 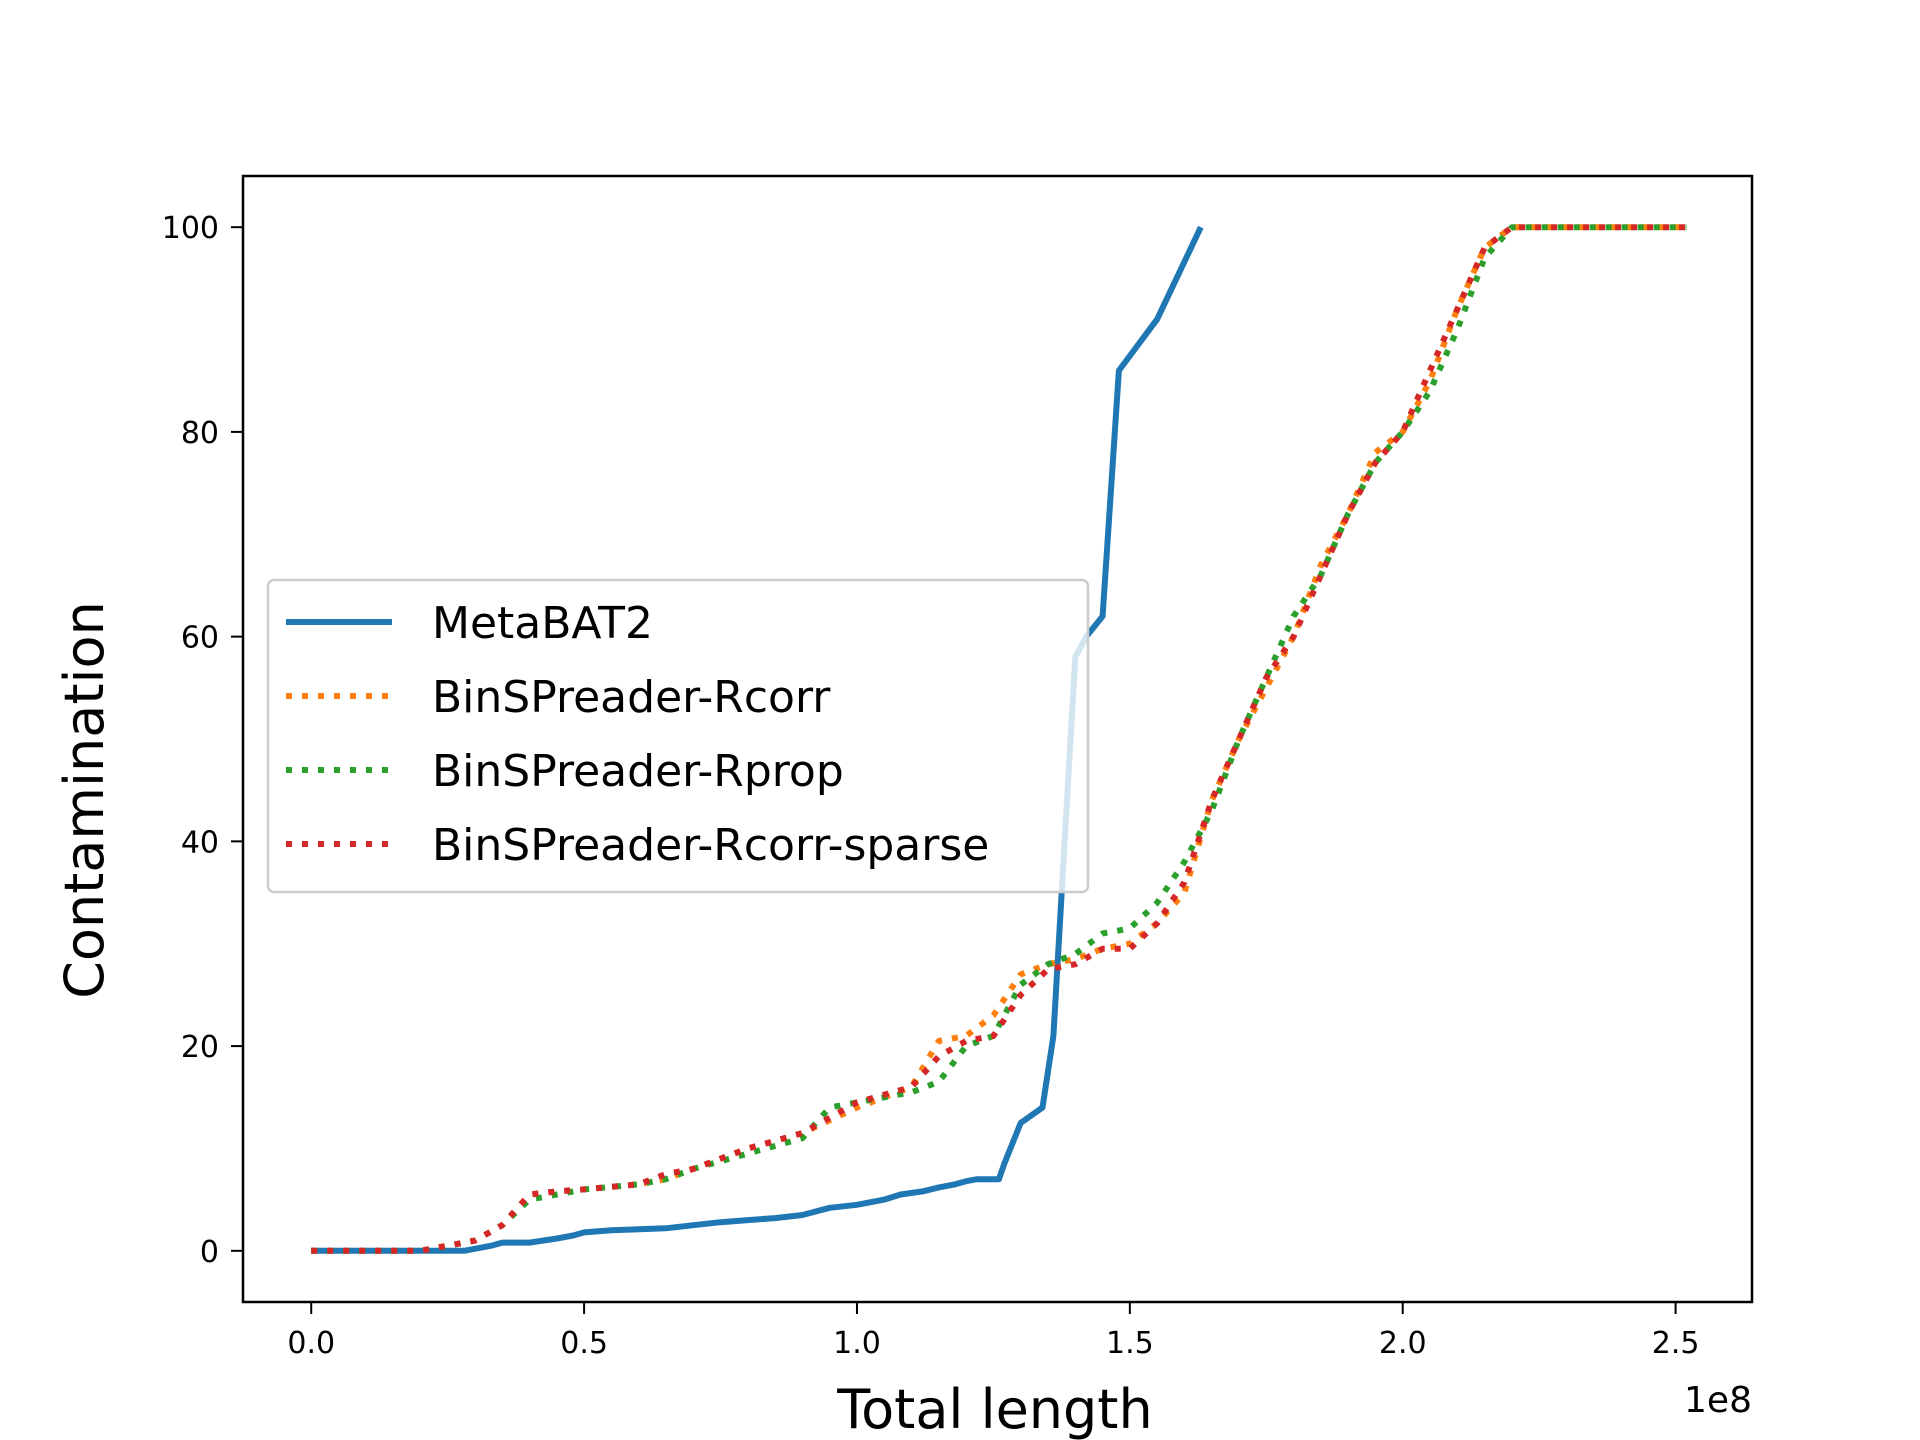 I want to click on legend-box, so click(x=678, y=736).